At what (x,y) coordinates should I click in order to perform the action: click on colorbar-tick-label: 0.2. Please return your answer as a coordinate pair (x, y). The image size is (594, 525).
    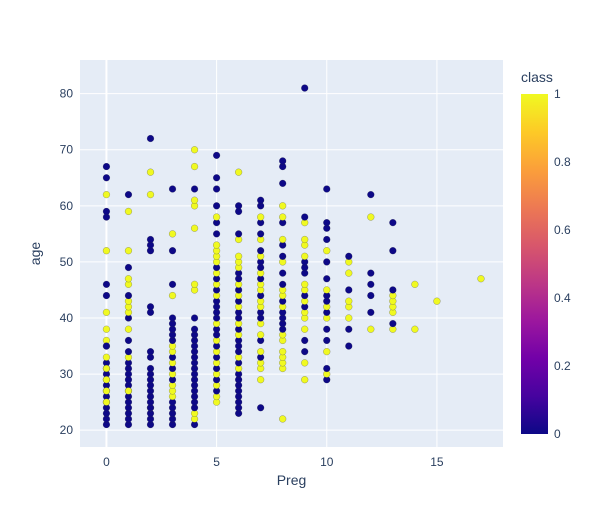
    Looking at the image, I should click on (562, 366).